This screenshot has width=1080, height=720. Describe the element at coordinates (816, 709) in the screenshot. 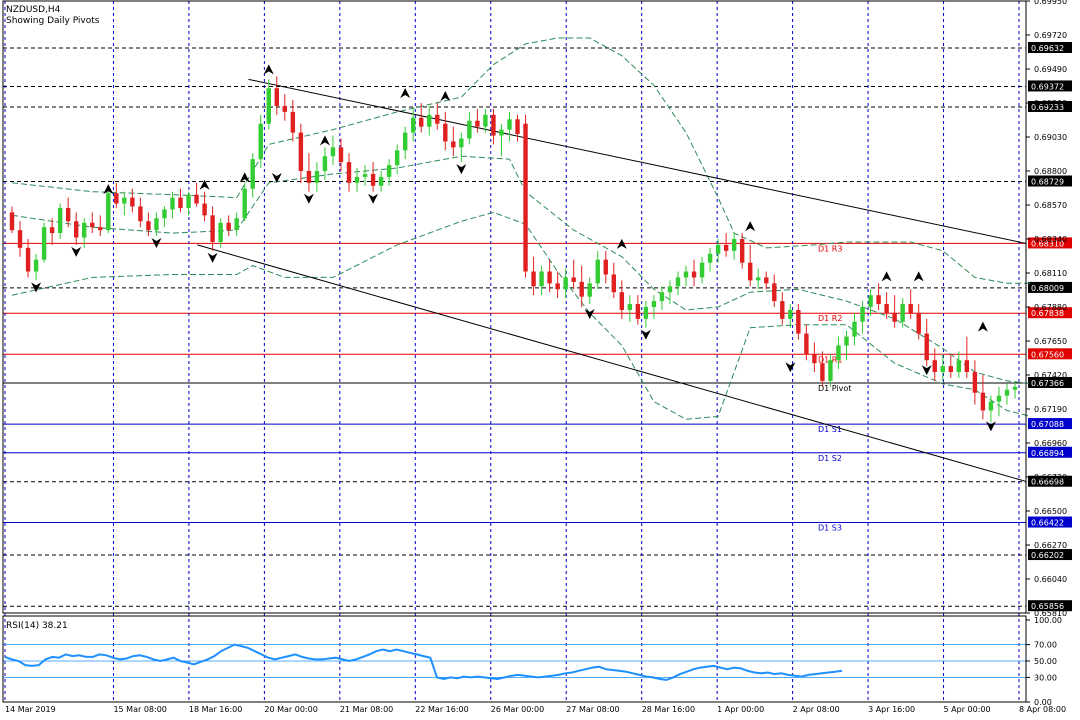

I see `time-tick-label: 2 Apr 08:00` at that location.